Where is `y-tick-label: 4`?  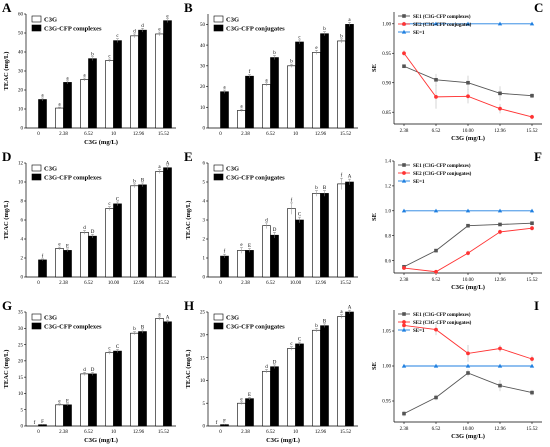 y-tick-label: 4 is located at coordinates (204, 202).